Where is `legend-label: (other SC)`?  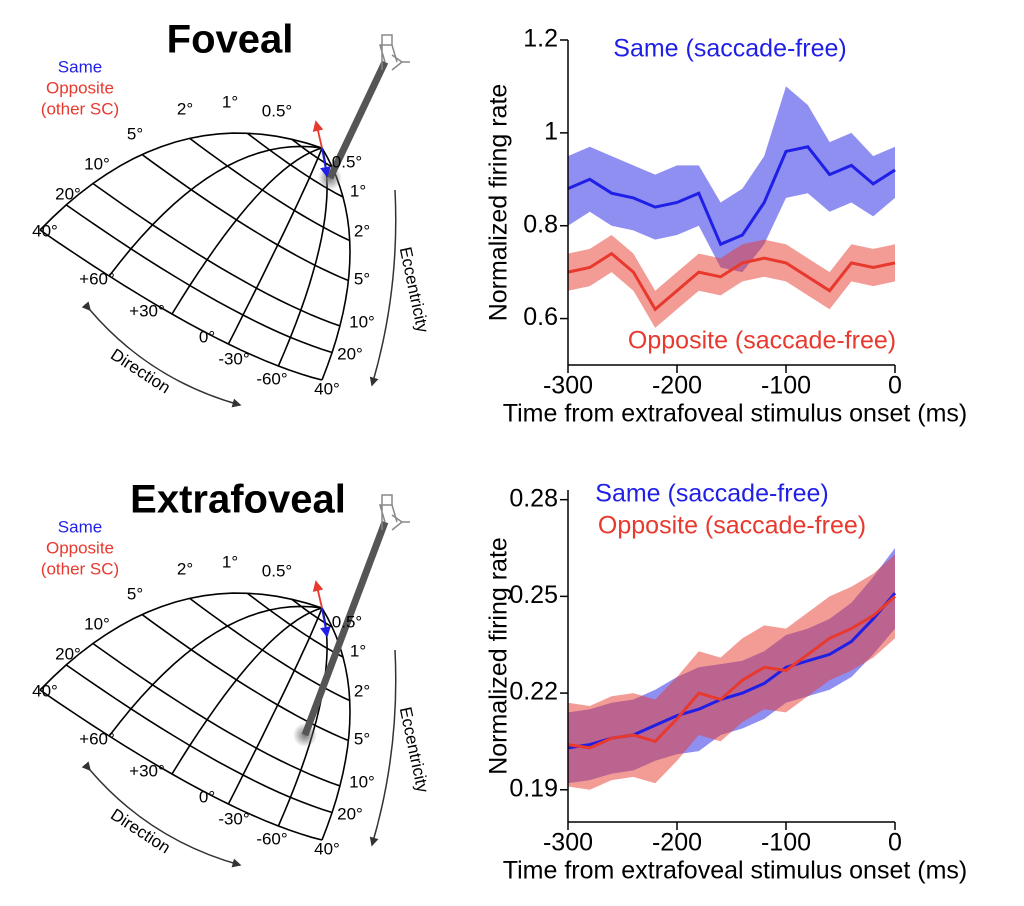
legend-label: (other SC) is located at coordinates (80, 568).